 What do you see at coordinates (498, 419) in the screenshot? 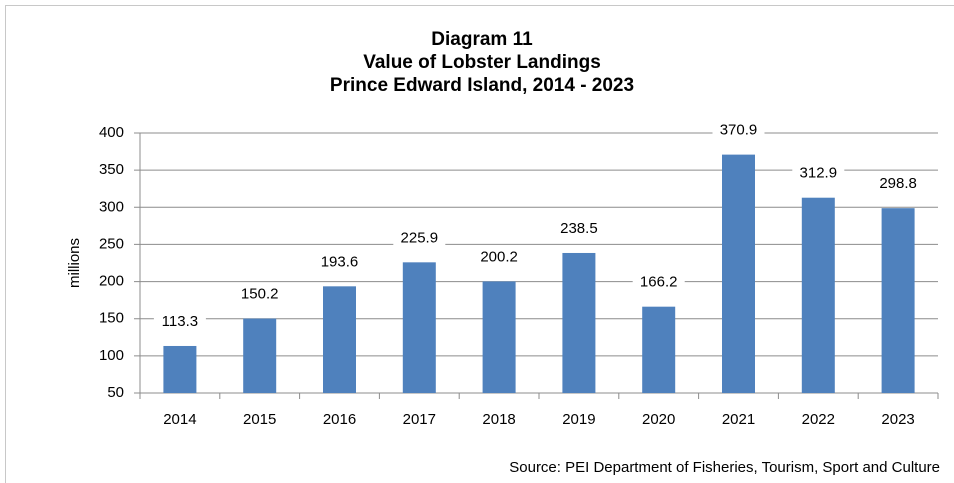
I see `x-tick-label: 2018` at bounding box center [498, 419].